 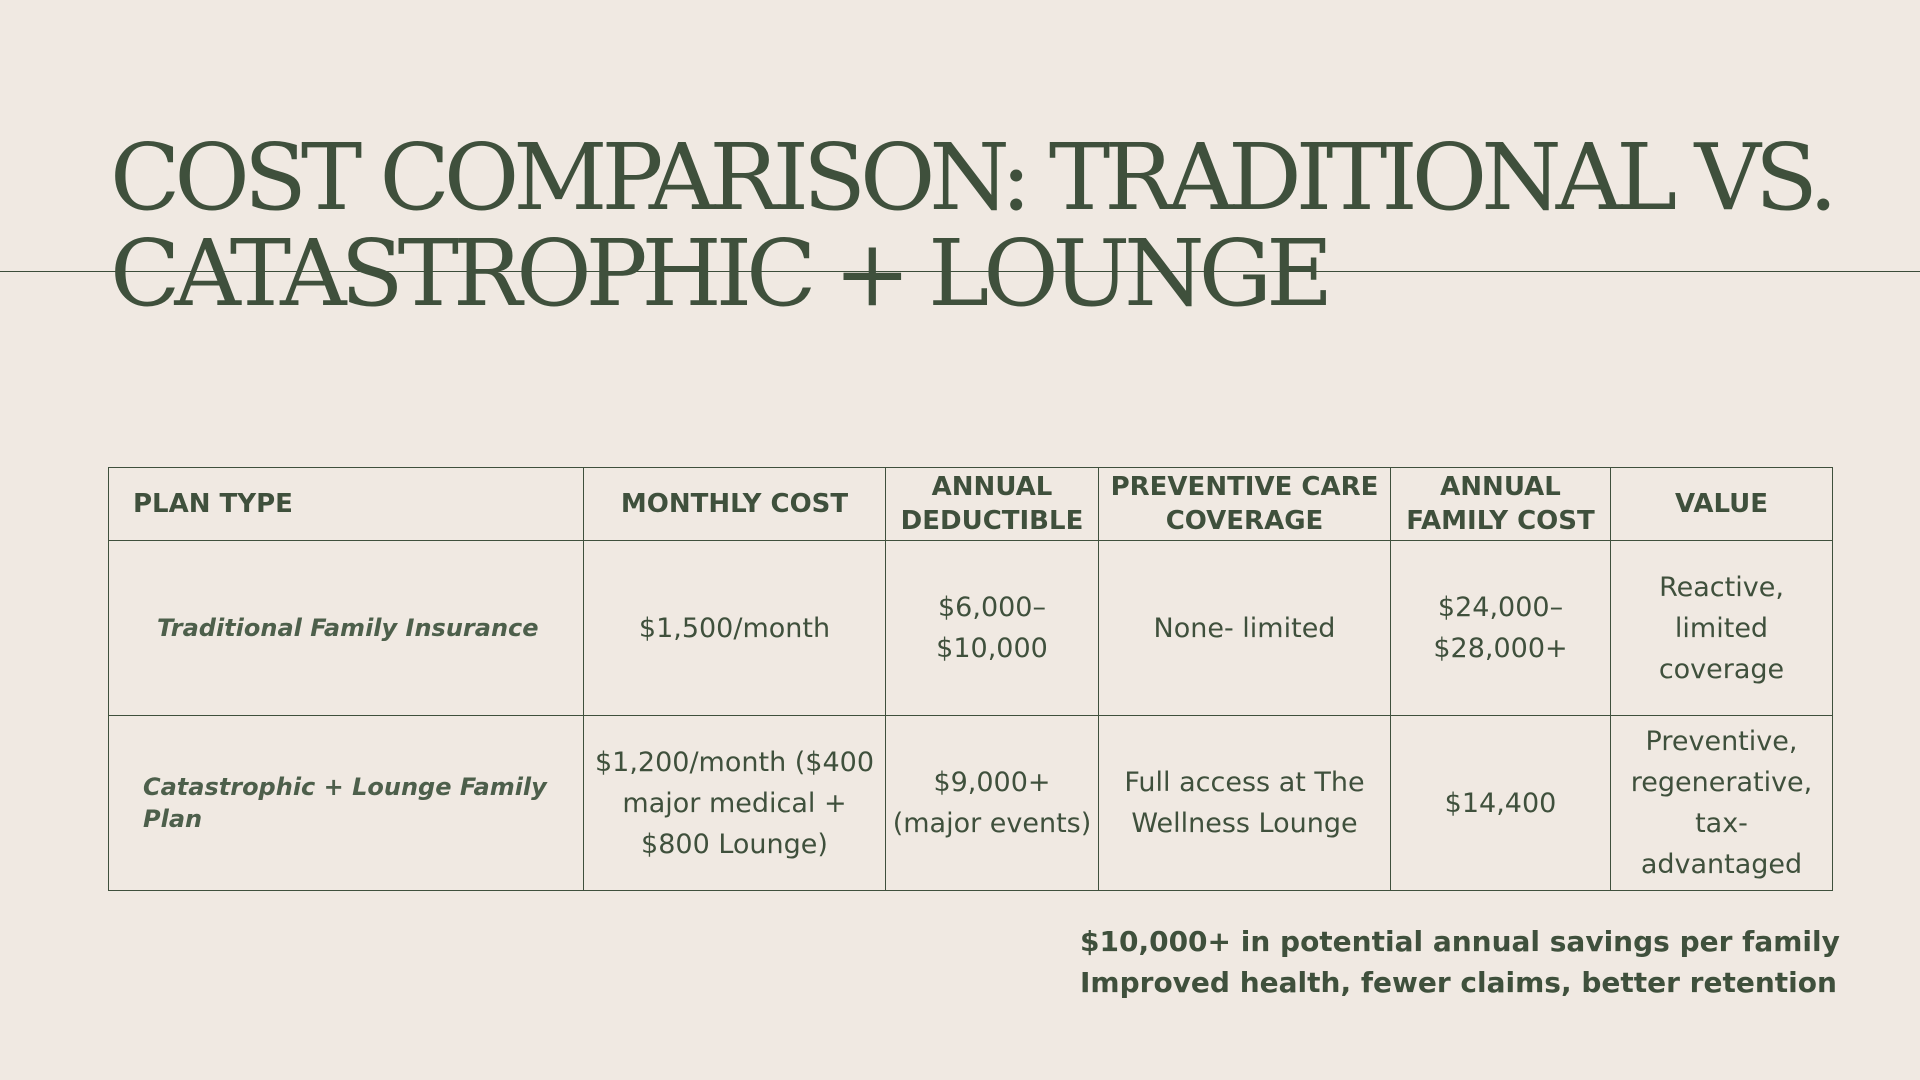 I want to click on annual-deductible-cell: $9,000+ (major events), so click(x=992, y=803).